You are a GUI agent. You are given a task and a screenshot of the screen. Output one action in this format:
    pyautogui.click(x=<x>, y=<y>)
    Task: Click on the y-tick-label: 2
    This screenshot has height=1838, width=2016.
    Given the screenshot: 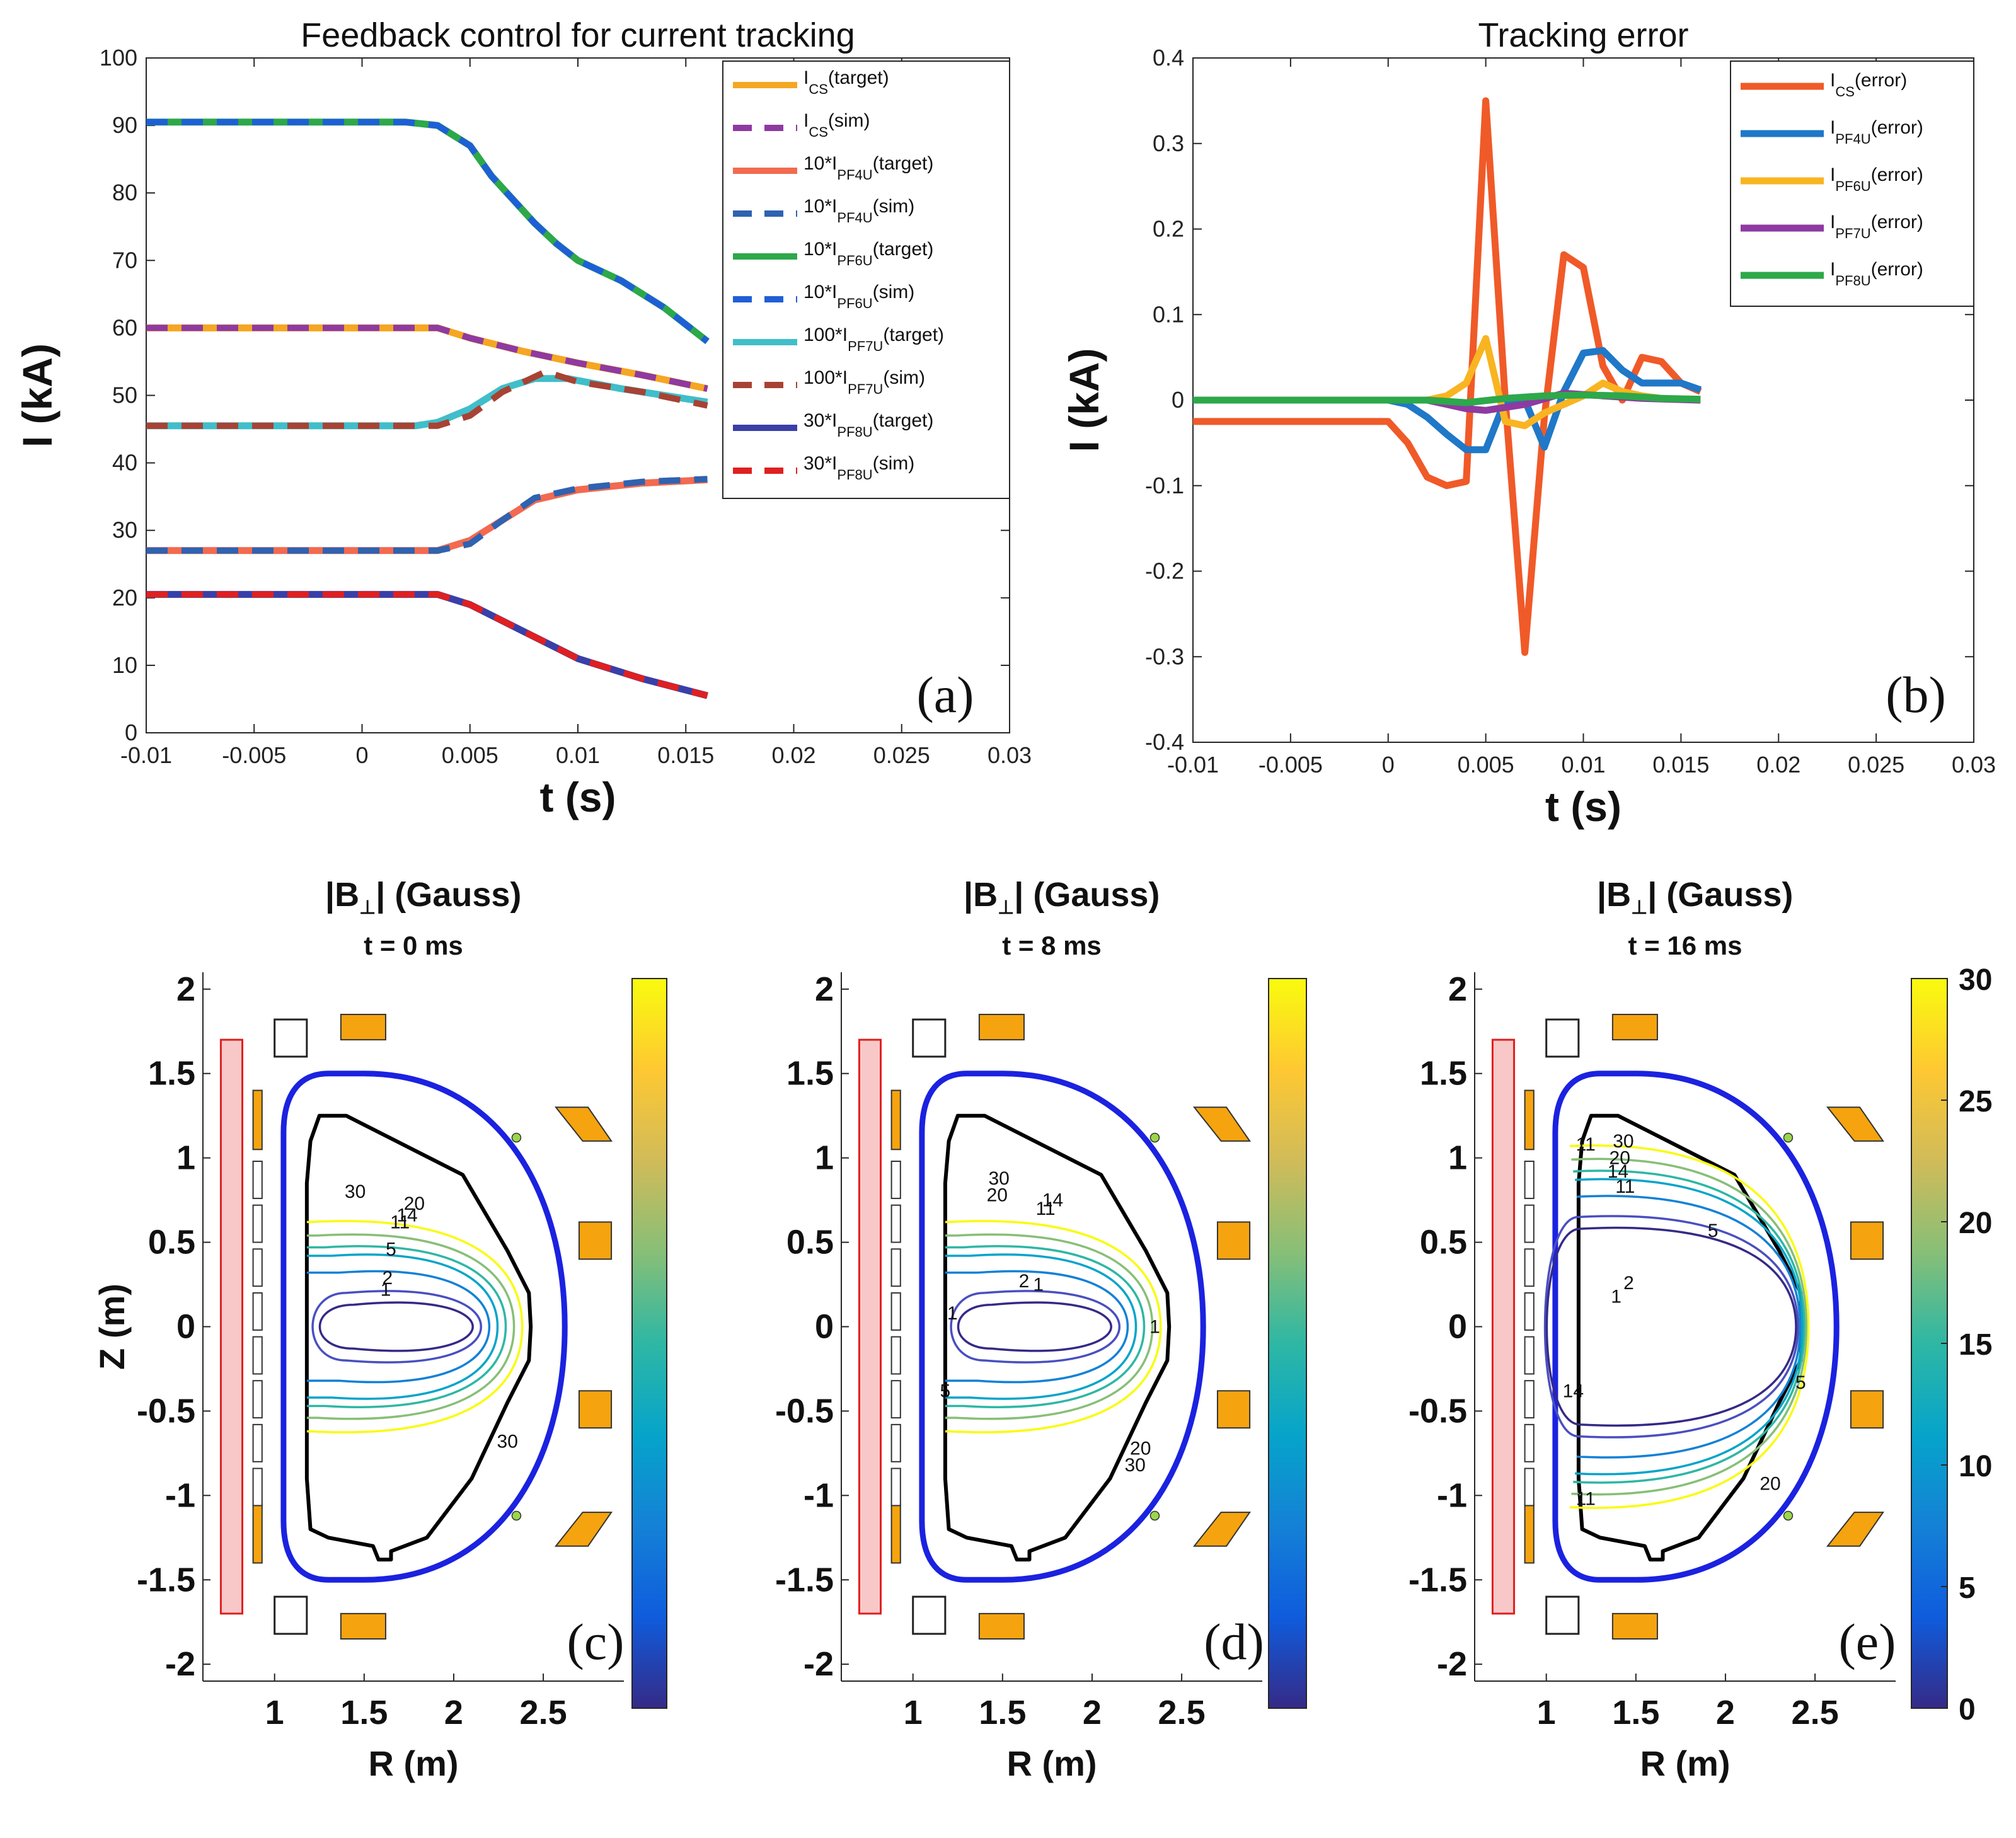 What is the action you would take?
    pyautogui.click(x=185, y=989)
    